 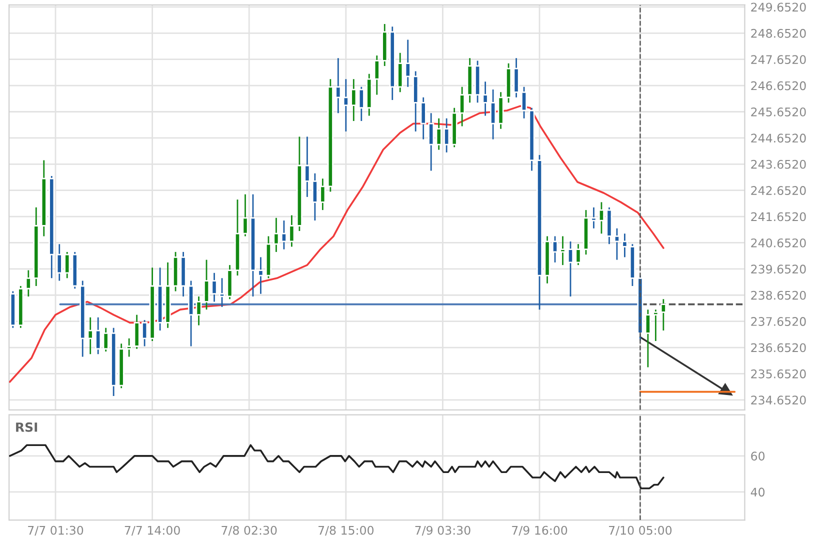 What do you see at coordinates (778, 217) in the screenshot?
I see `y-tick-label: 241.6520` at bounding box center [778, 217].